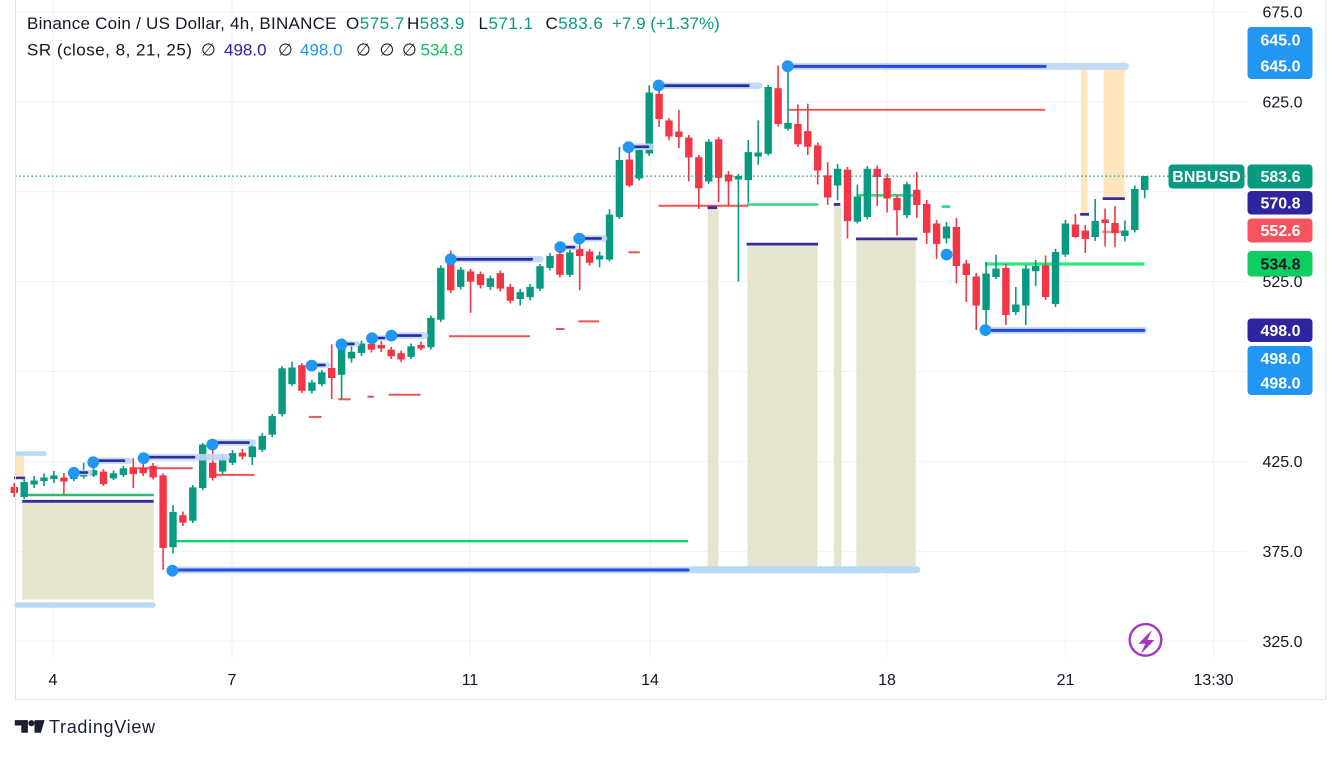 This screenshot has width=1341, height=759. I want to click on svg-text: 18, so click(887, 680).